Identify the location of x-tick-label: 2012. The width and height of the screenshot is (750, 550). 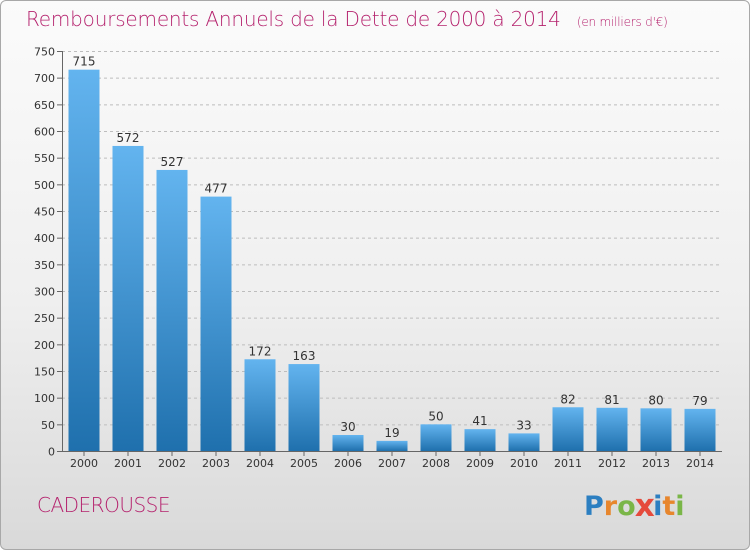
(612, 463).